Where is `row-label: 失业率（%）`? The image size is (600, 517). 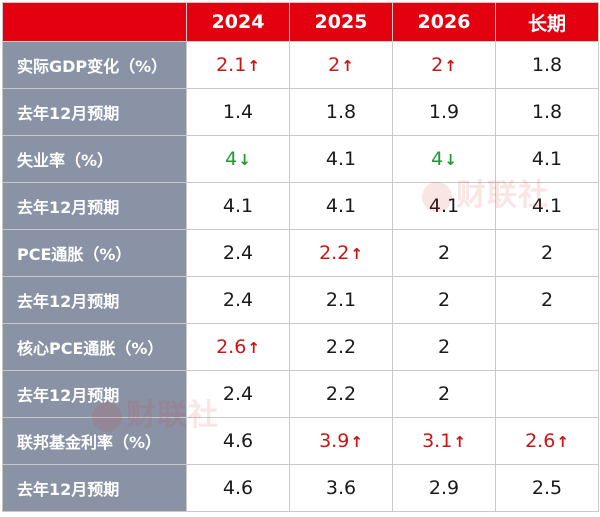
row-label: 失业率（%） is located at coordinates (94, 159).